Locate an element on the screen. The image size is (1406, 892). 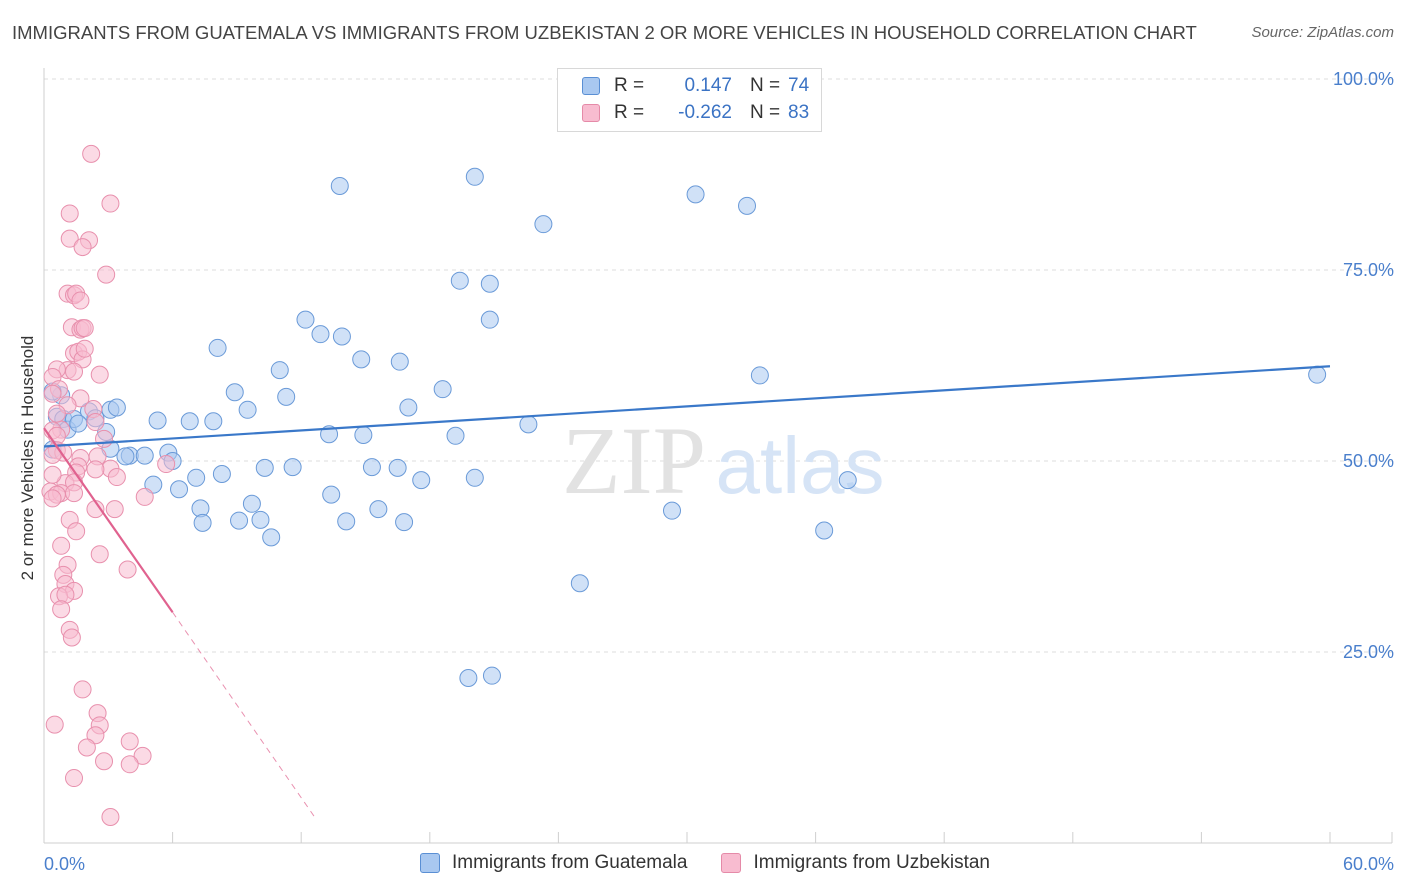
y-tick-label: 50.0% is located at coordinates (1368, 461).